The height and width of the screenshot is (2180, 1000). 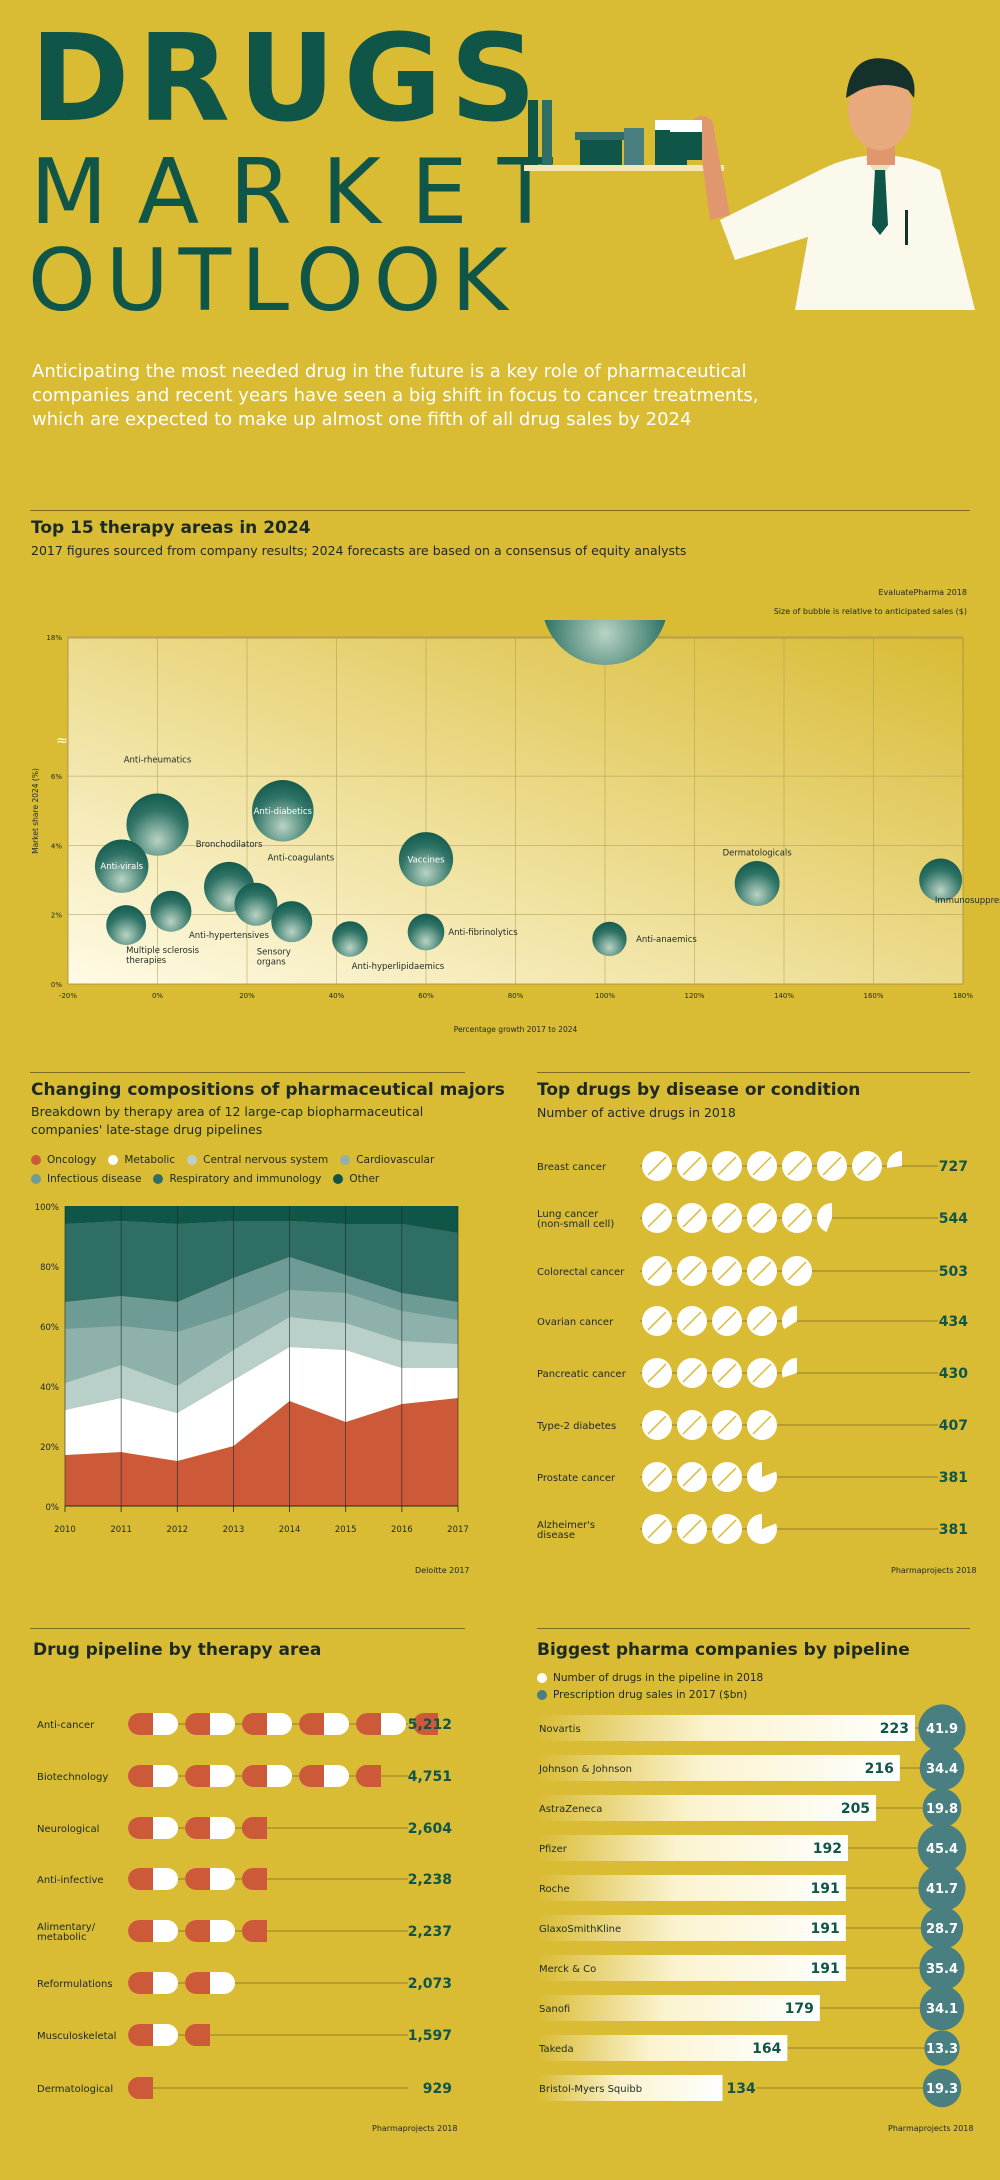 I want to click on x-tick-label: 2010, so click(x=65, y=1530).